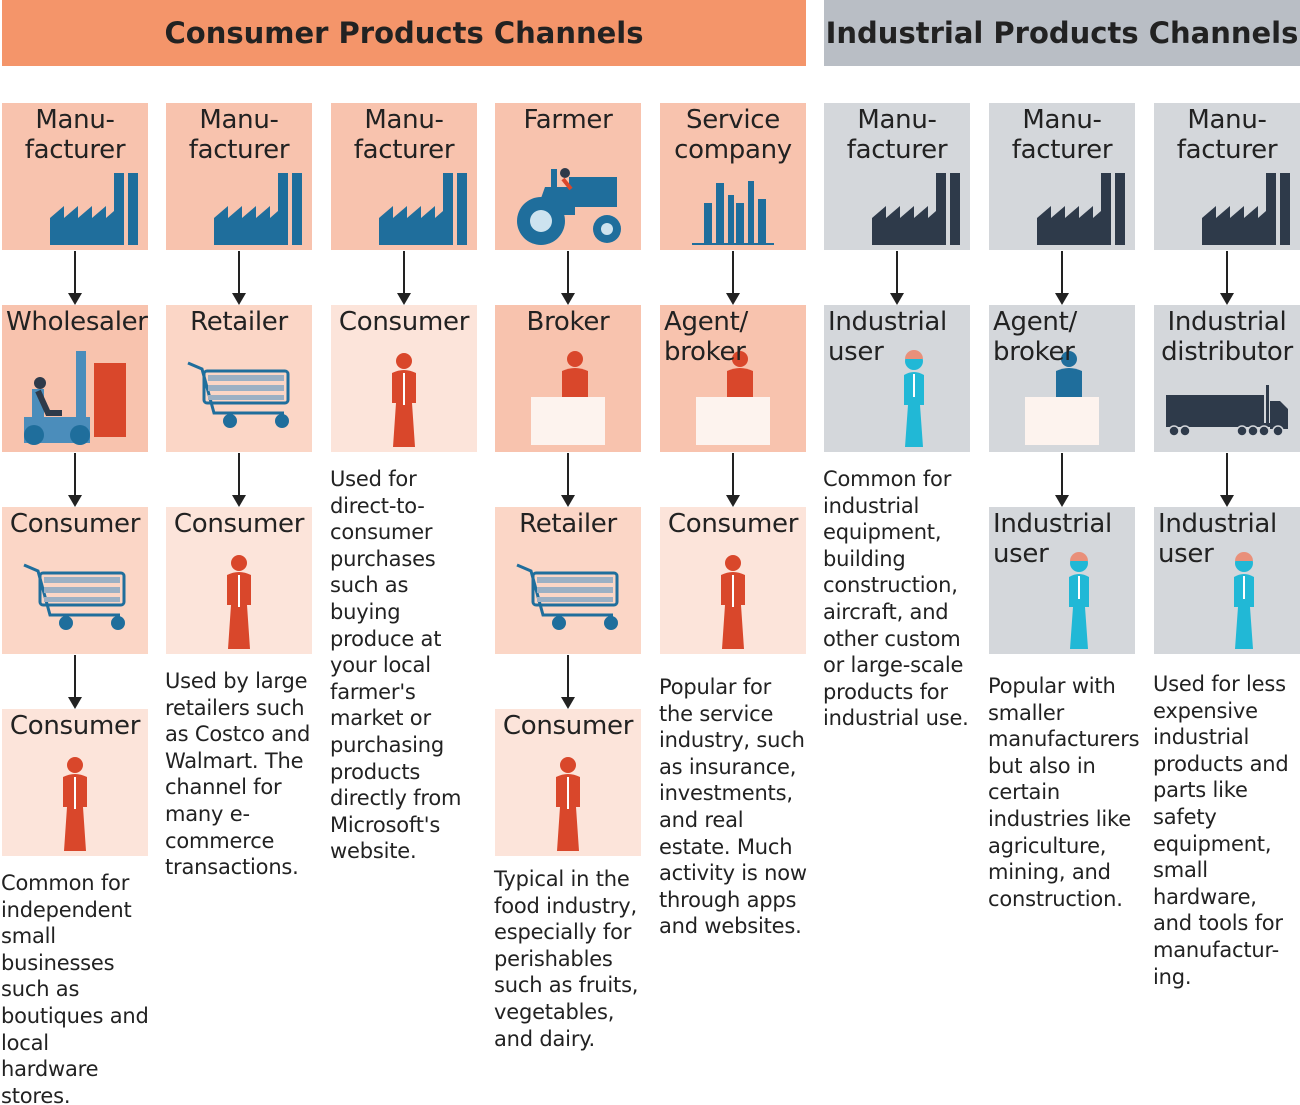  Describe the element at coordinates (733, 135) in the screenshot. I see `channel-box-label: Service company` at that location.